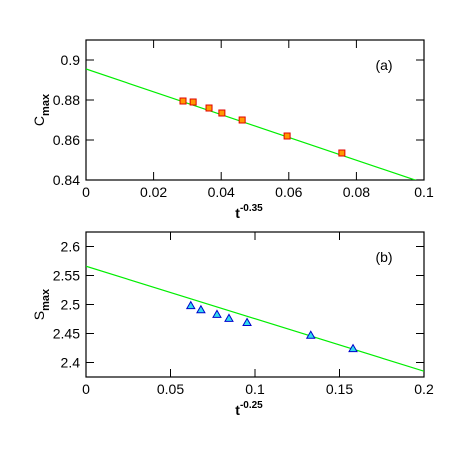 This screenshot has width=463, height=463. Describe the element at coordinates (339, 389) in the screenshot. I see `x-tick-label: 0.15` at that location.